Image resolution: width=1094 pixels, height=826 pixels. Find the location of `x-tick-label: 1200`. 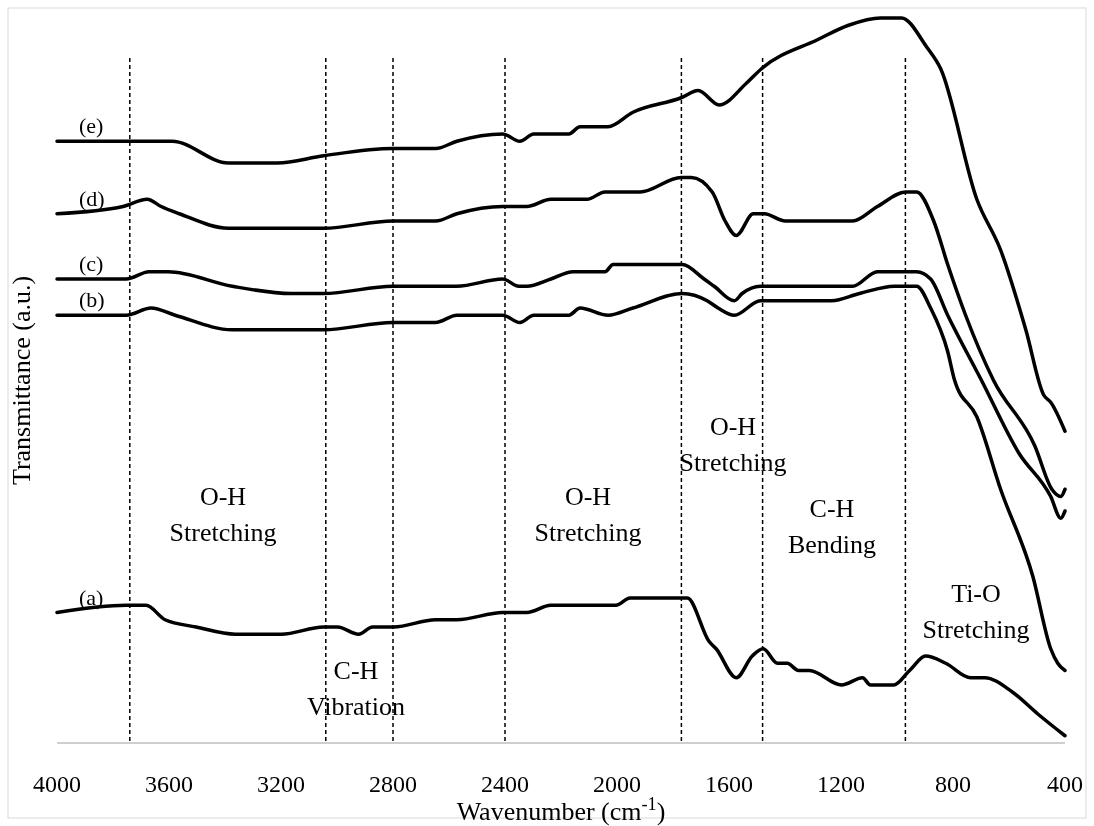

x-tick-label: 1200 is located at coordinates (841, 784).